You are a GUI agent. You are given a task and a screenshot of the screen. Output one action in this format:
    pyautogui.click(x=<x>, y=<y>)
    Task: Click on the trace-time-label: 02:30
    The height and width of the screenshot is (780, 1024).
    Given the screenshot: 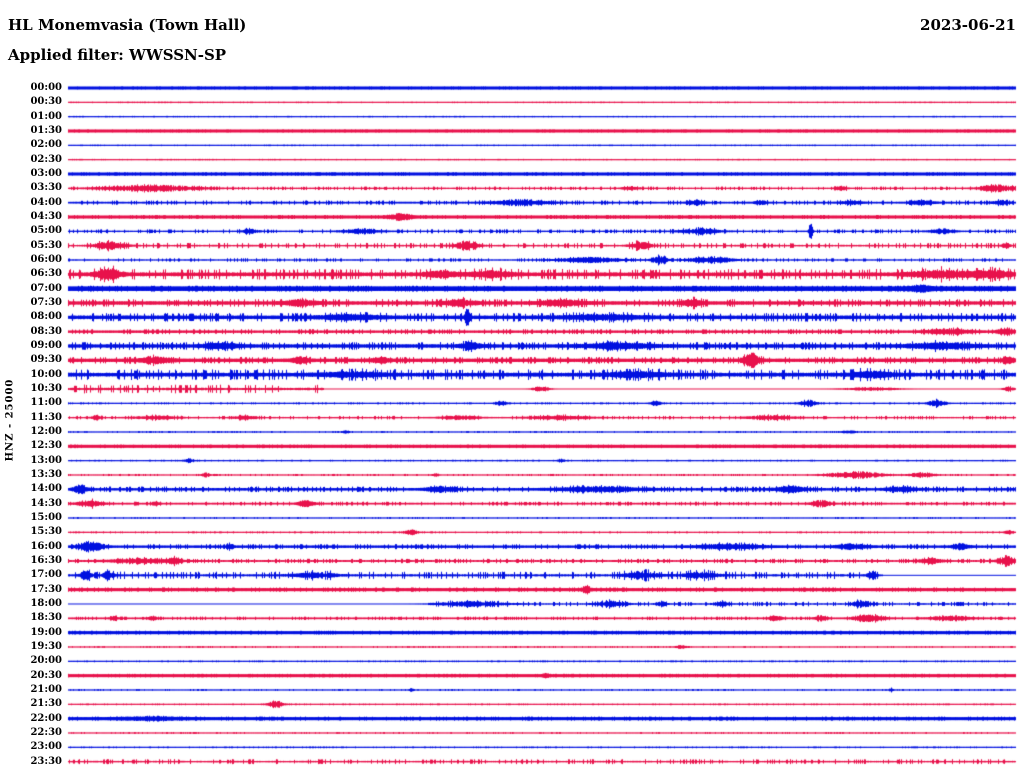 What is the action you would take?
    pyautogui.click(x=46, y=159)
    